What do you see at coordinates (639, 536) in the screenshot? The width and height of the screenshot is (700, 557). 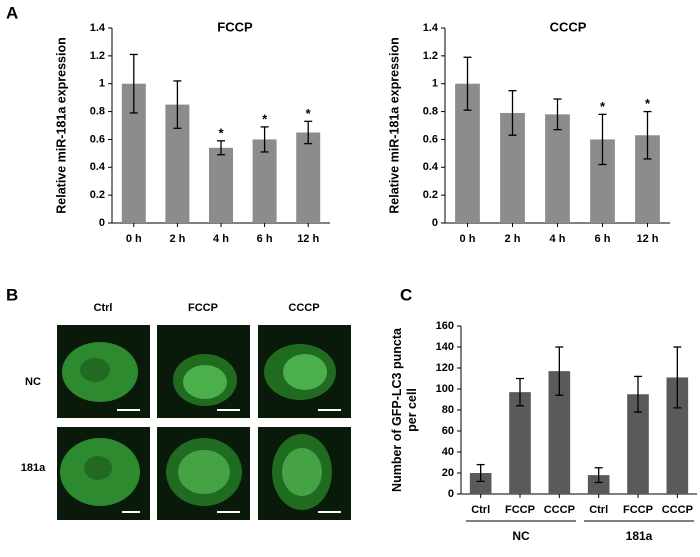 I see `group-label: 181a` at bounding box center [639, 536].